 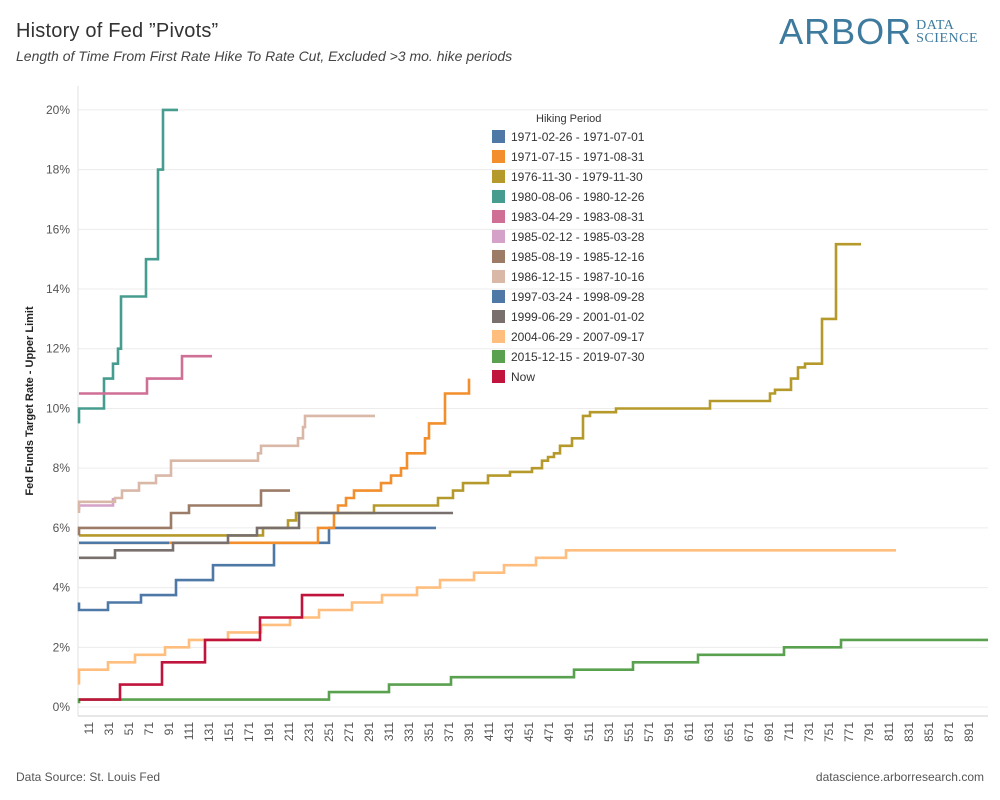 What do you see at coordinates (58, 229) in the screenshot?
I see `y-tick-label: 16%` at bounding box center [58, 229].